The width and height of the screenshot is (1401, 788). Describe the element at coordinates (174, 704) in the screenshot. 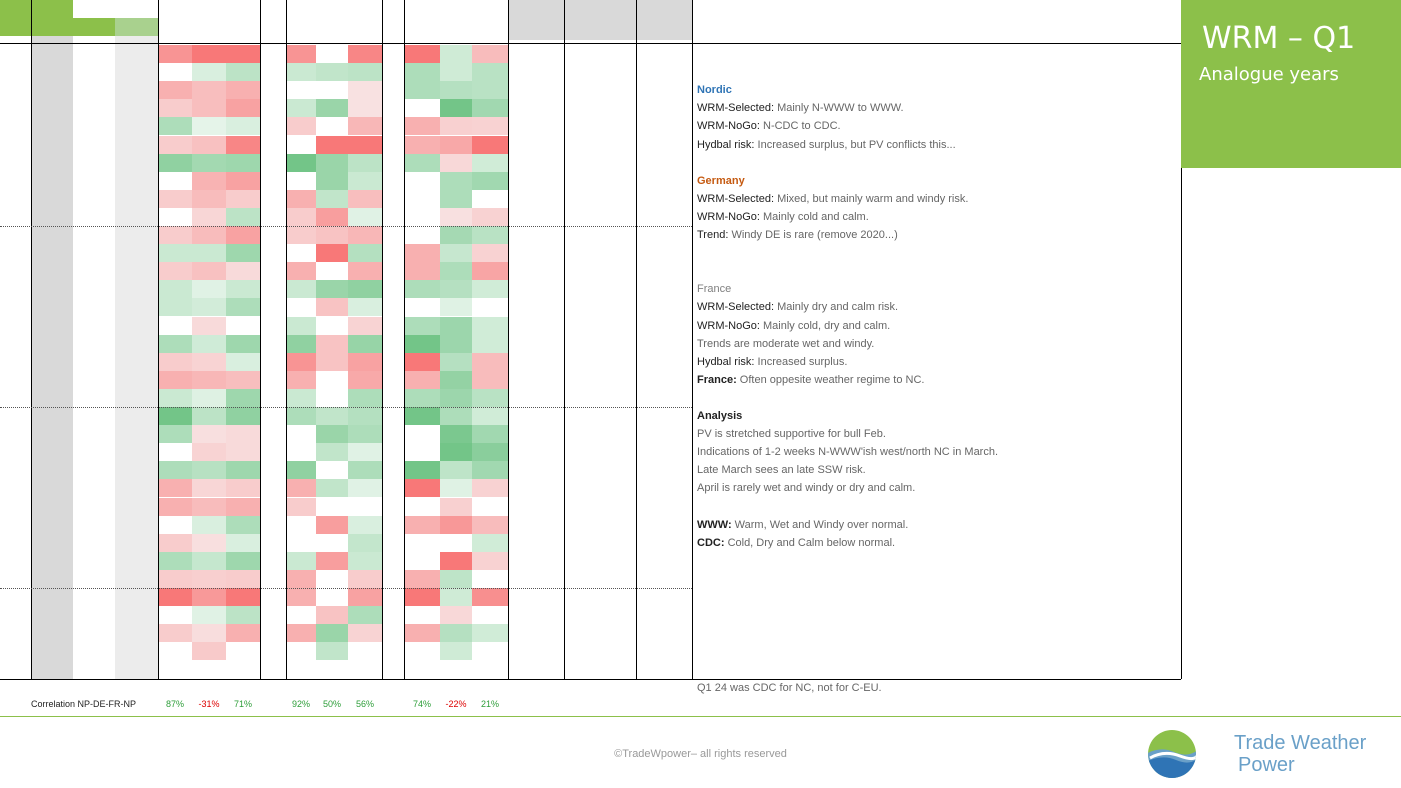

I see `correlation-value: 87%` at that location.